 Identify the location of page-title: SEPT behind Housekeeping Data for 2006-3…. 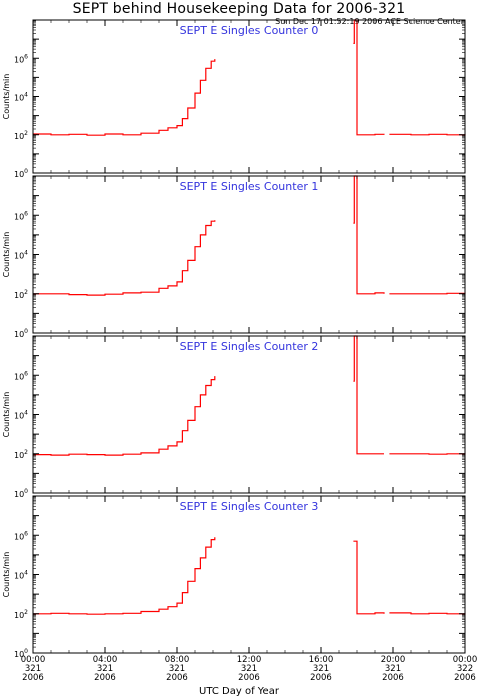
(239, 9).